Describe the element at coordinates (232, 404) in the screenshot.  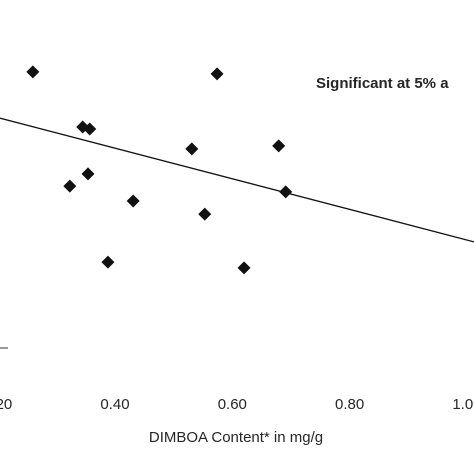
I see `x-tick-label: 0.60` at that location.